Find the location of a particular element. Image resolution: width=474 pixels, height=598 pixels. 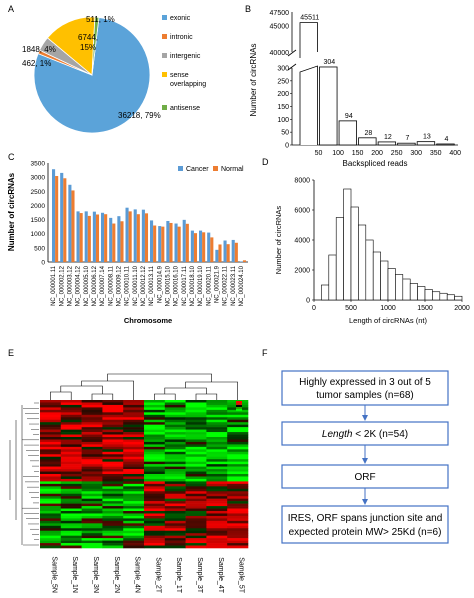

pie-label-intronic: 462, 1% is located at coordinates (36, 63).